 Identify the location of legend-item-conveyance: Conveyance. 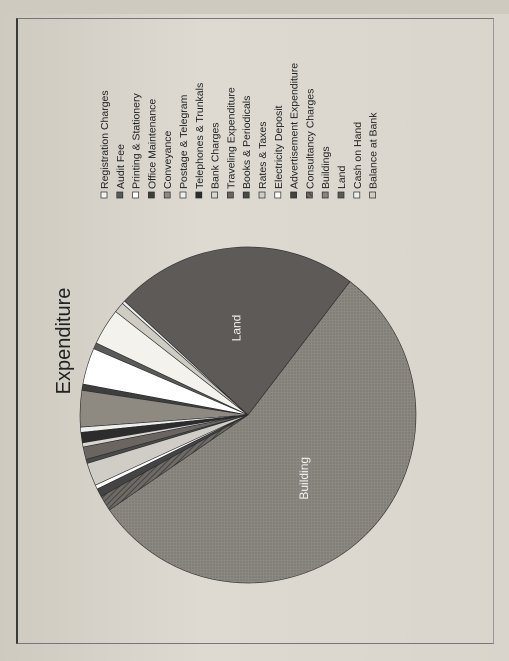
(168, 164).